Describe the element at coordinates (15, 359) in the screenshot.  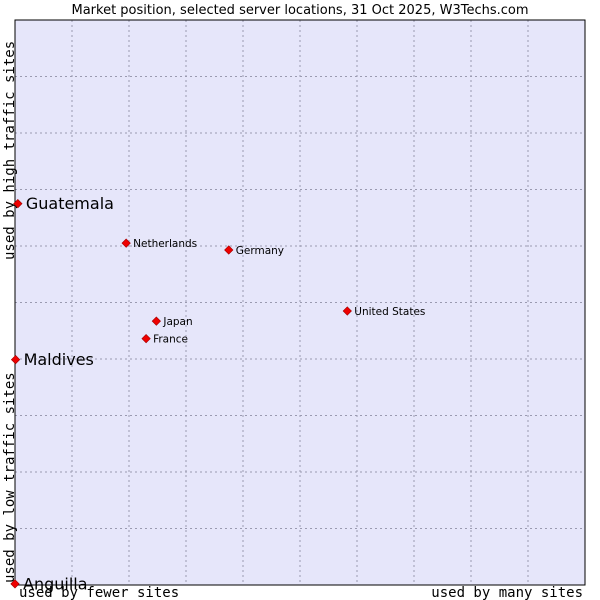
I see `point-marker-maldives` at that location.